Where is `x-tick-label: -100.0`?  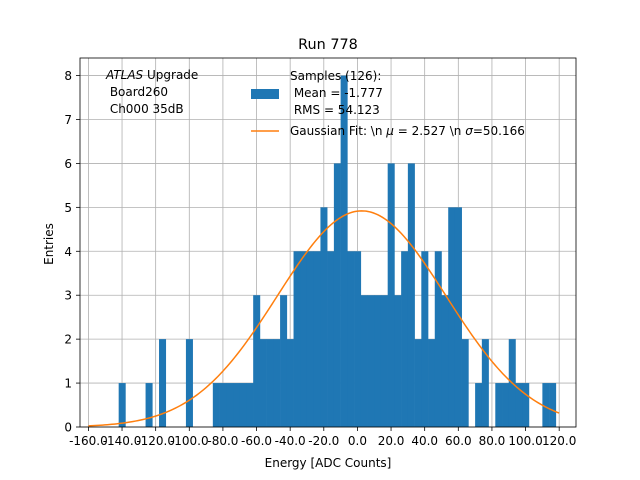
x-tick-label: -100.0 is located at coordinates (189, 441).